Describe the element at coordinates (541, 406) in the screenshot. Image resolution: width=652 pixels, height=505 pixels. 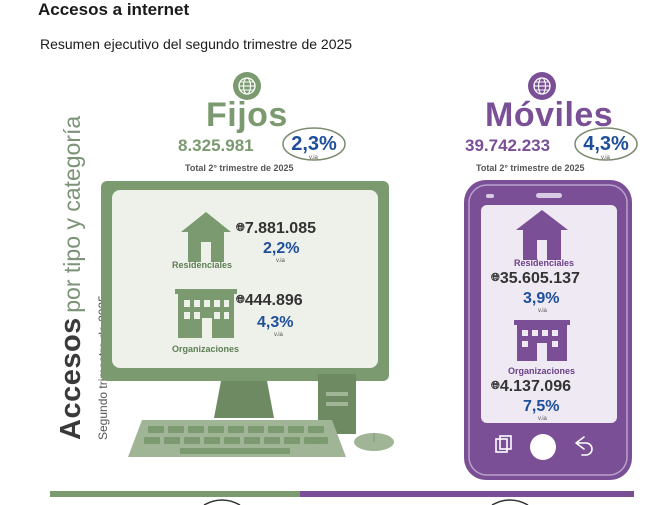
I see `moviles-organizaciones-variation: 7,5%` at that location.